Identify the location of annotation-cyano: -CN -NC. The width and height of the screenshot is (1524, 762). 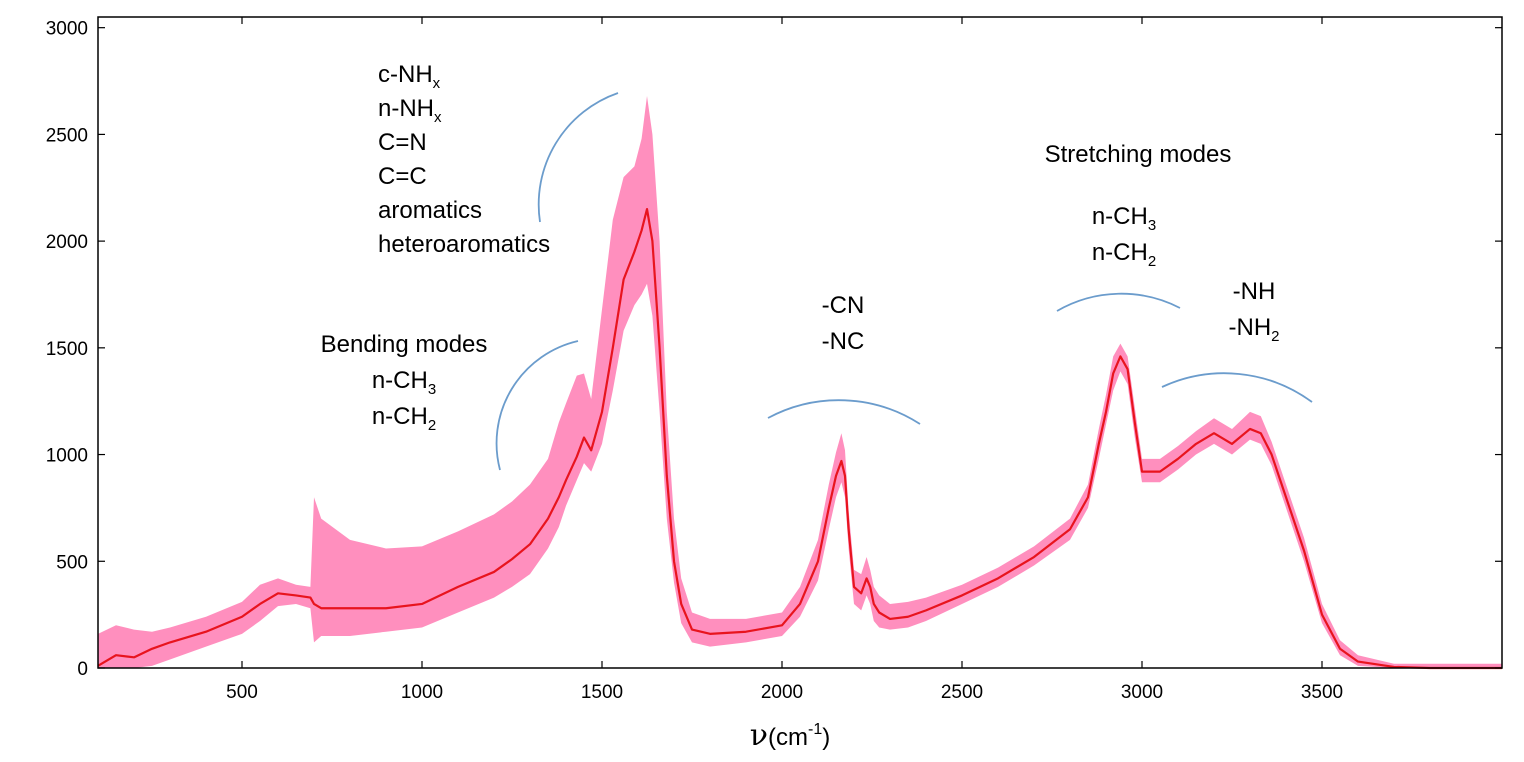
(843, 323).